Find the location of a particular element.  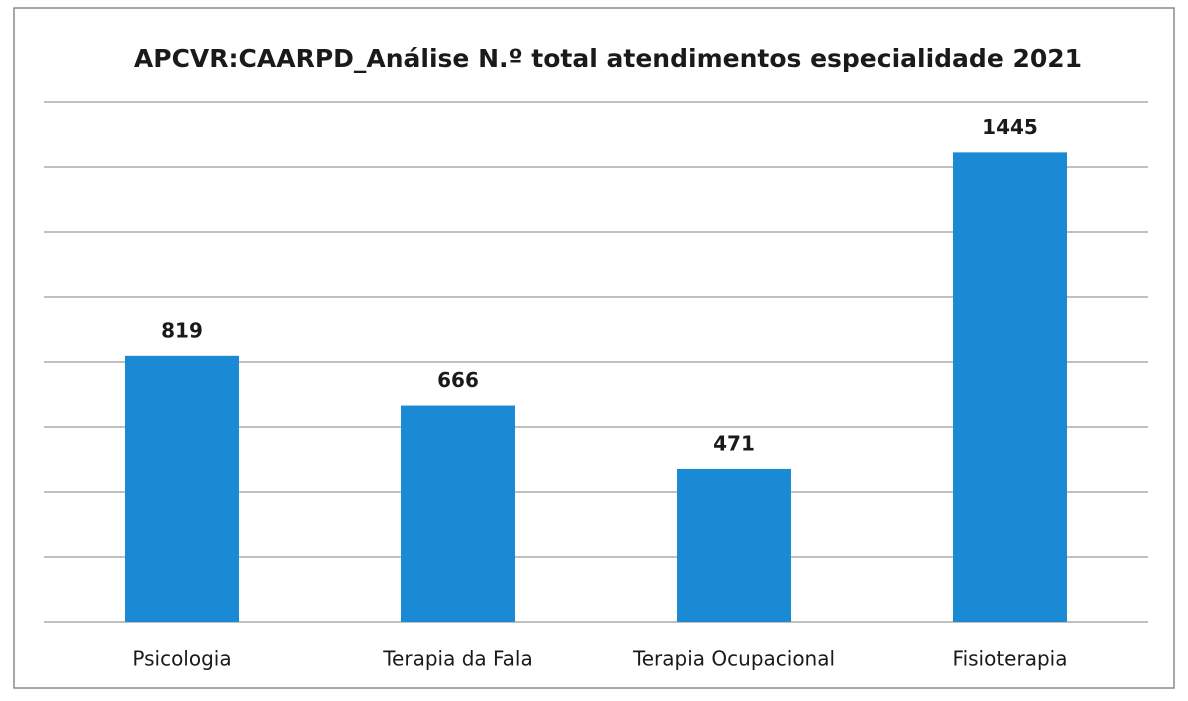

x-tick-label: Terapia Ocupacional is located at coordinates (733, 659).